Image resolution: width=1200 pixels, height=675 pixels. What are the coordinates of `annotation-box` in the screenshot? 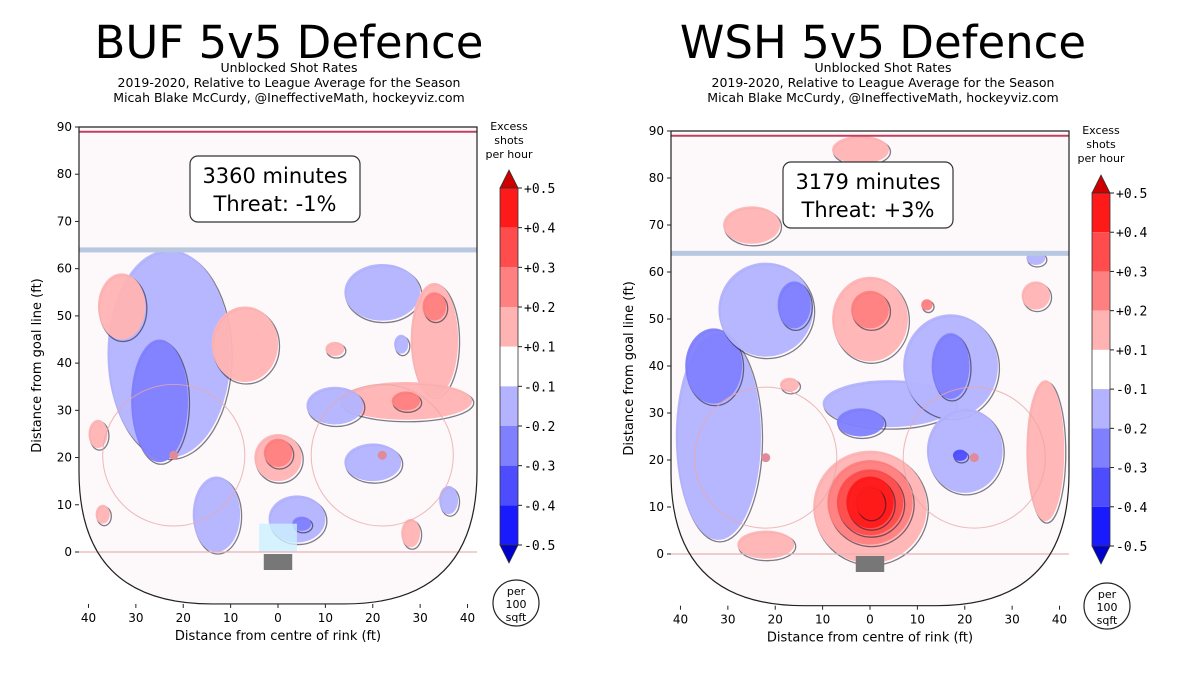 It's located at (275, 189).